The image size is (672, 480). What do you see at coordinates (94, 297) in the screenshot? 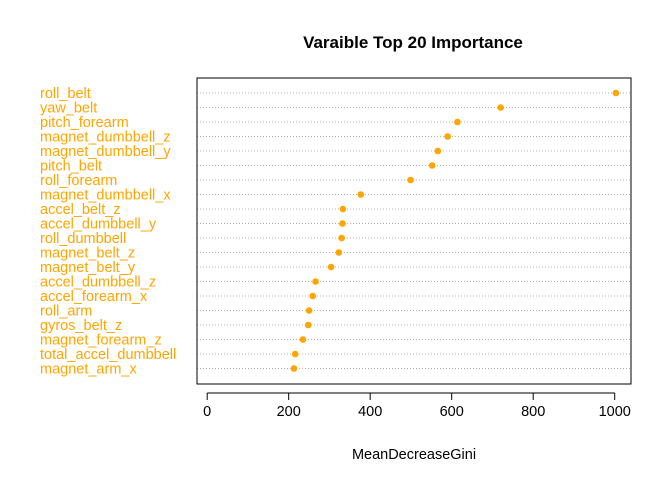
I see `category-label: accel_forearm_x` at bounding box center [94, 297].